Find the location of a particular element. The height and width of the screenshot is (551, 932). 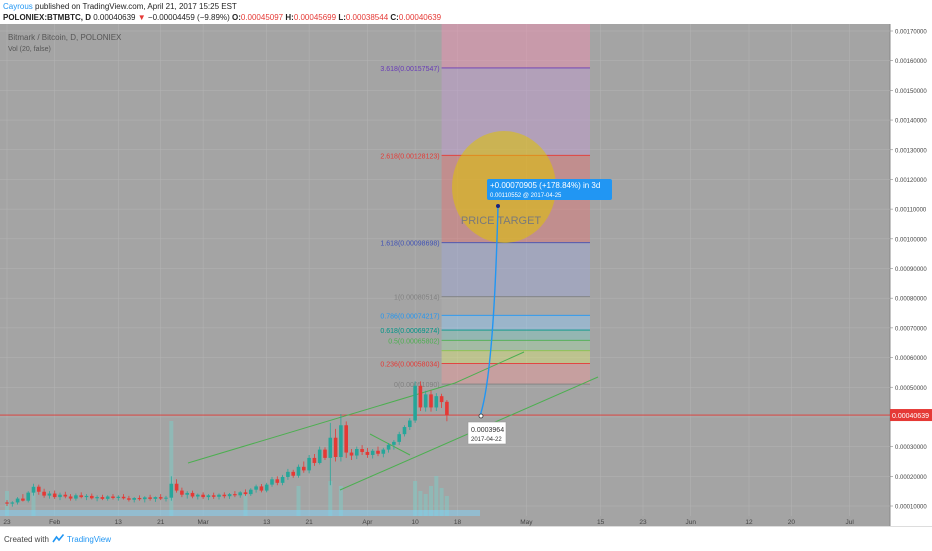

fib-level-label: 1.618(0.00098698) is located at coordinates (409, 244).